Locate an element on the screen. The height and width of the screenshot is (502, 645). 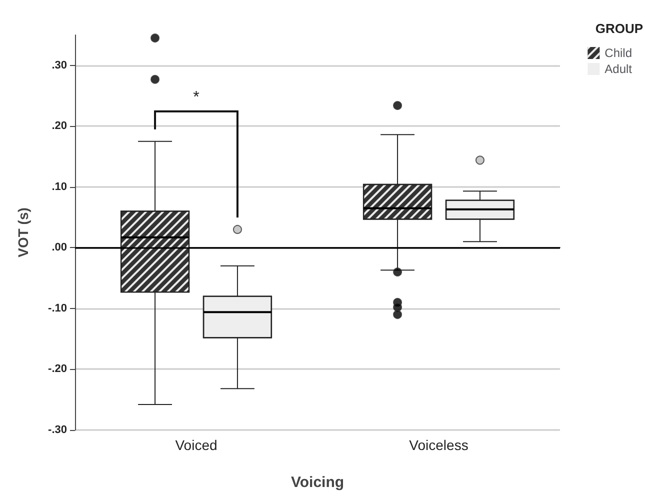
y-tick-label: .20 is located at coordinates (59, 126).